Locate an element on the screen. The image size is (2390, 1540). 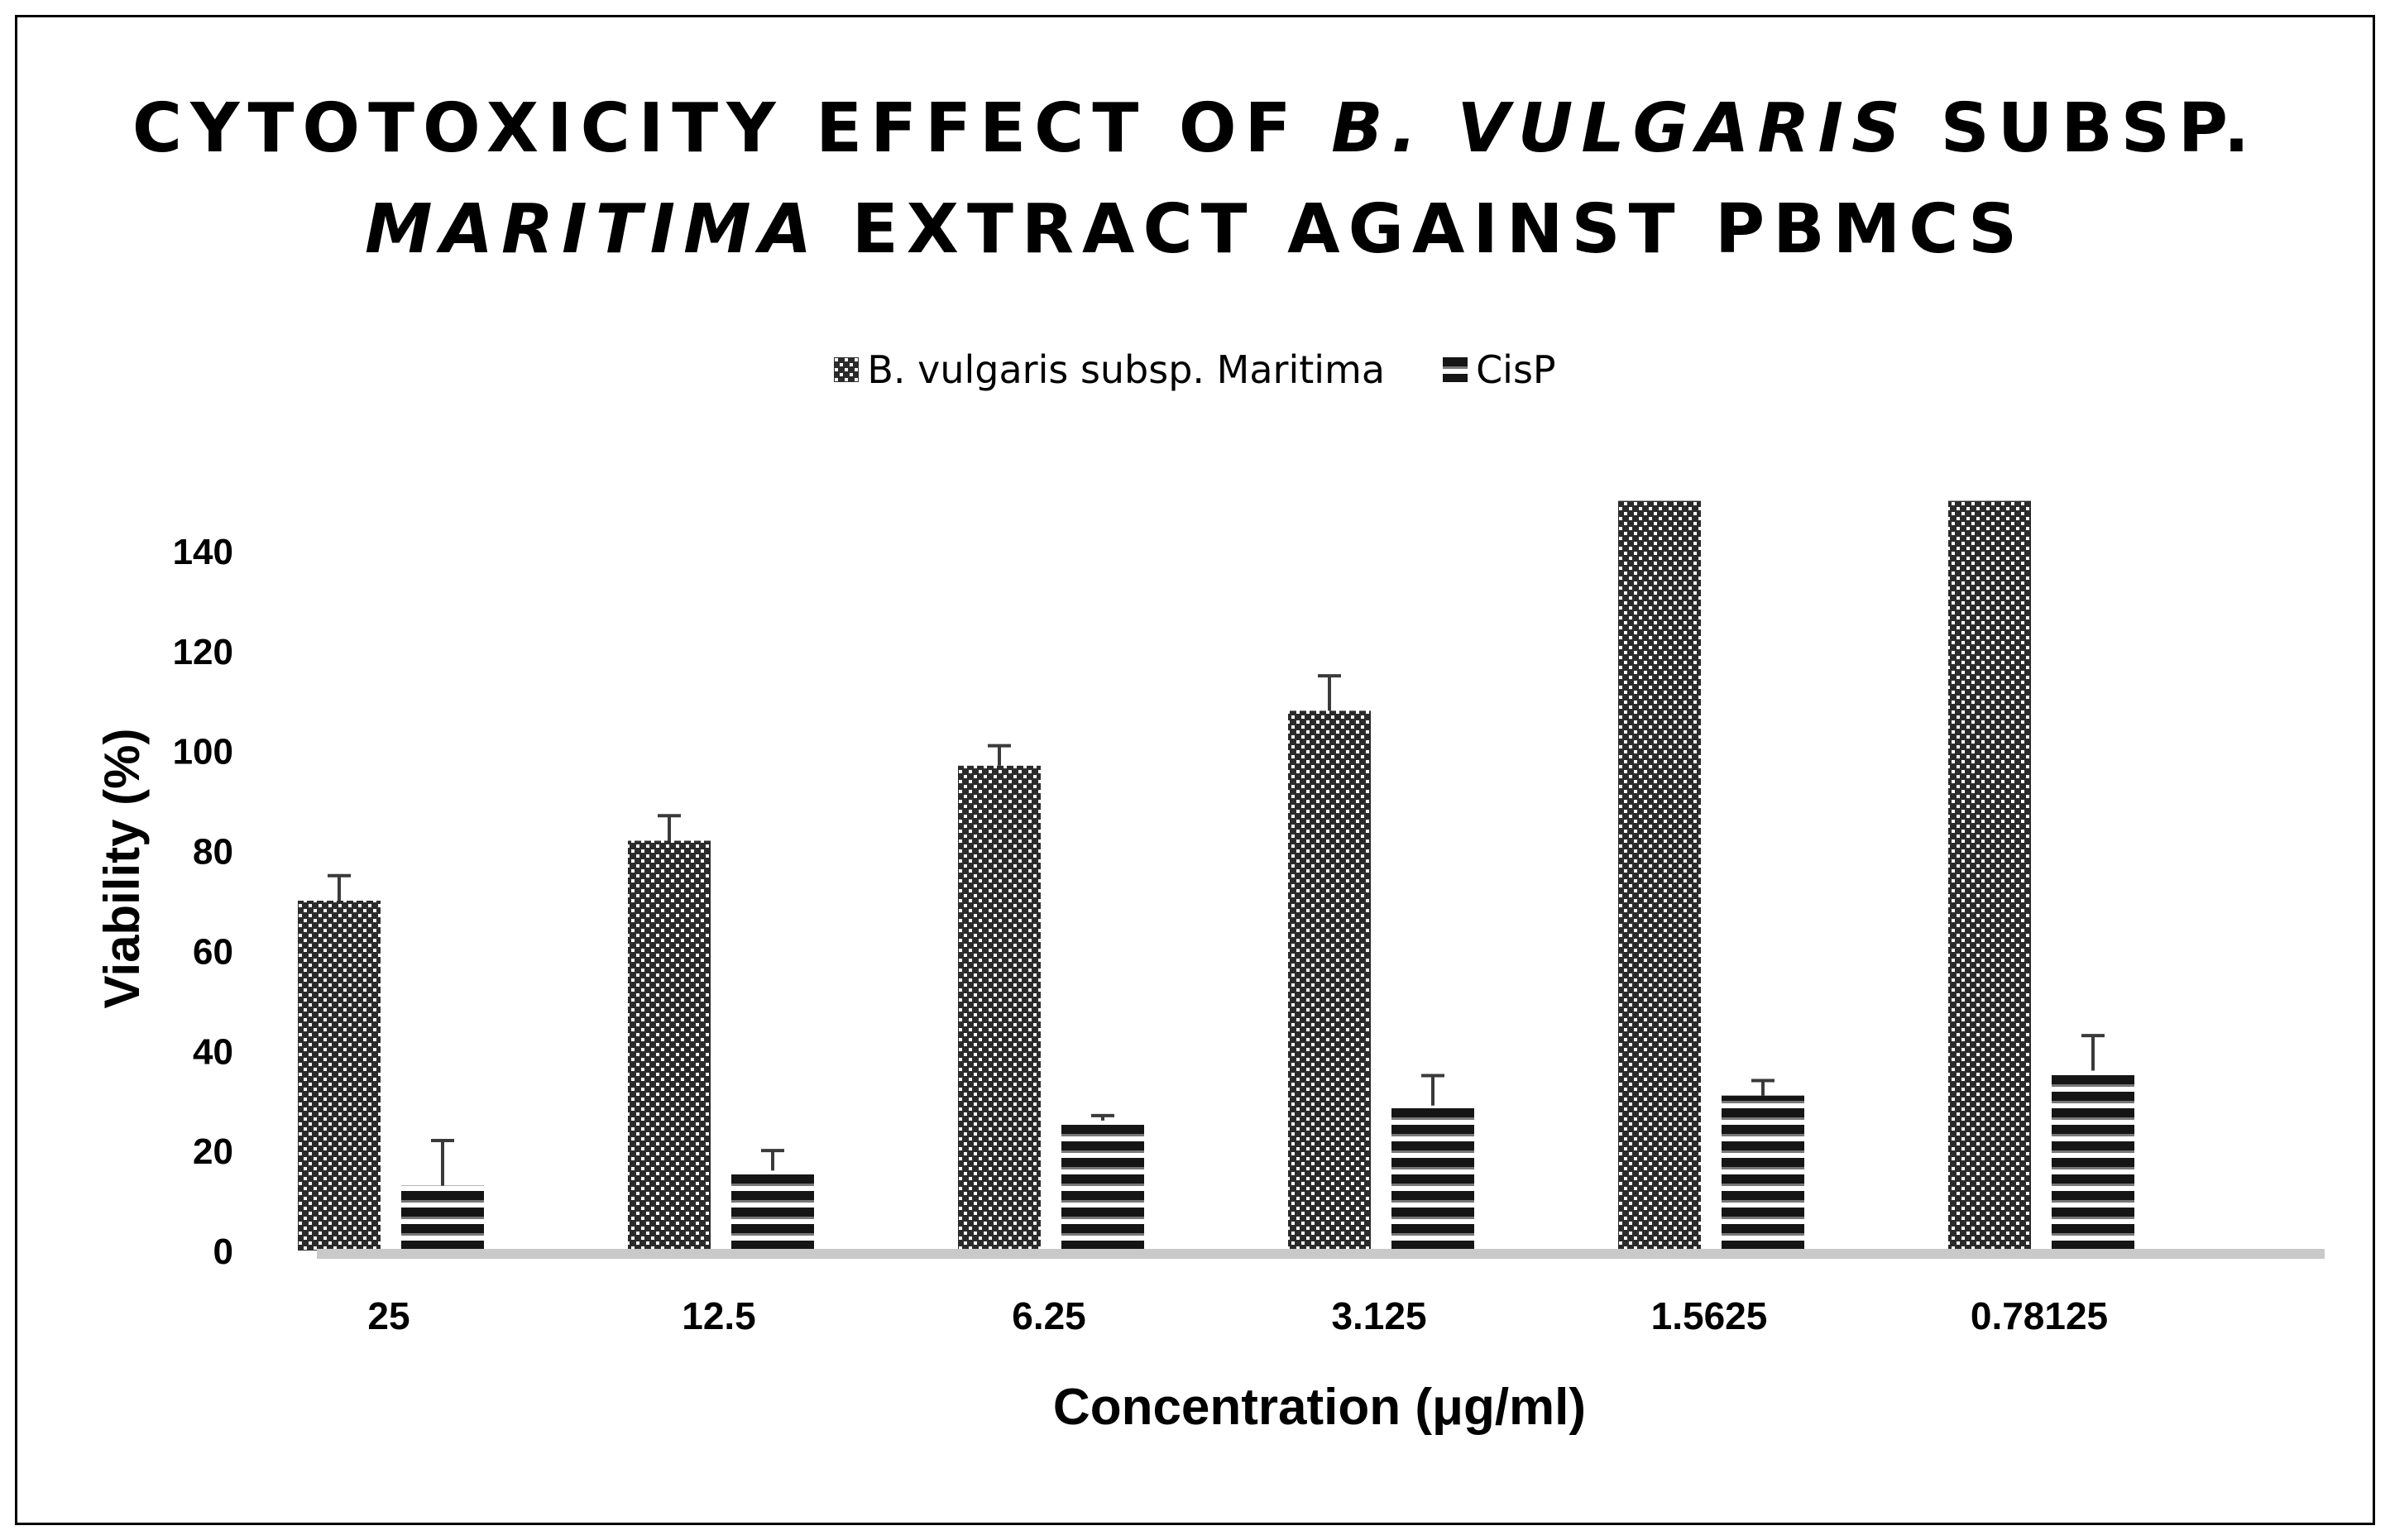
x-axis-label: Concentration (μg/ml) is located at coordinates (1319, 1407).